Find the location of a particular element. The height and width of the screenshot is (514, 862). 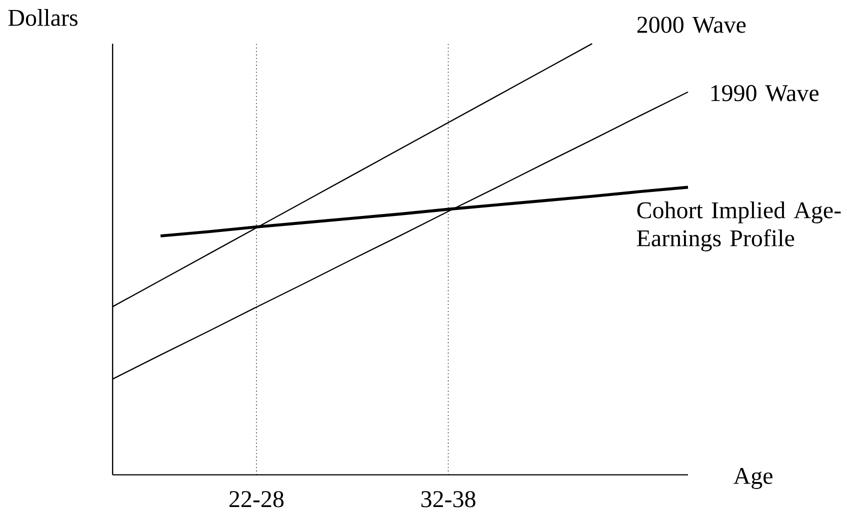

series-label: Cohort Implied Age-Earnings Profile is located at coordinates (738, 227).